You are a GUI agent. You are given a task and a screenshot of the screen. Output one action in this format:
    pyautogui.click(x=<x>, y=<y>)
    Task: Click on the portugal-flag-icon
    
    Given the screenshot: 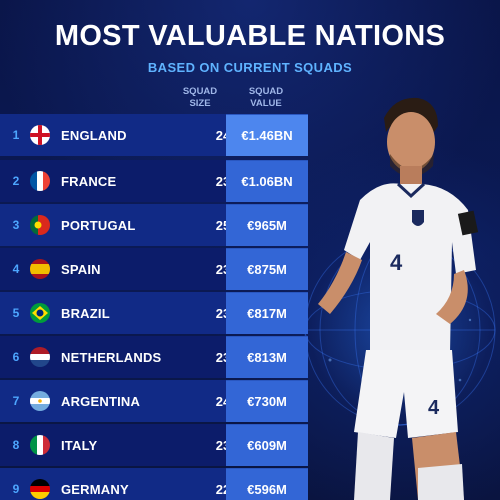 What is the action you would take?
    pyautogui.click(x=40, y=225)
    